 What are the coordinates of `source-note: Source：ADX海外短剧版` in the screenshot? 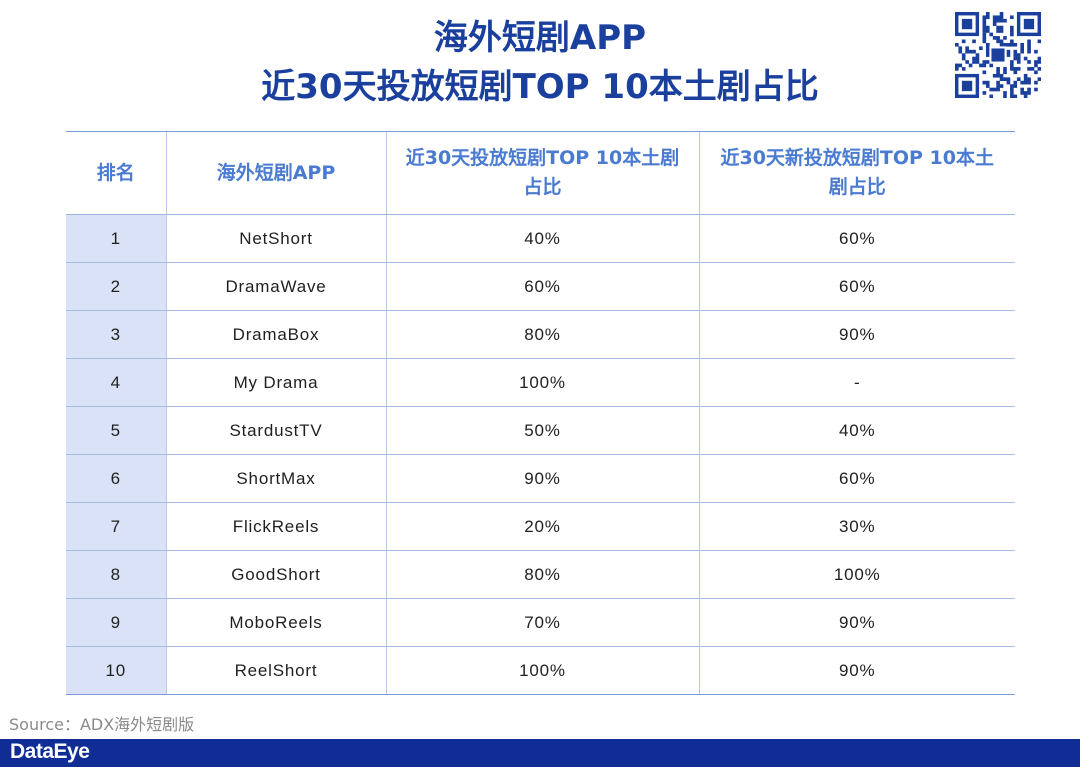 It's located at (102, 724).